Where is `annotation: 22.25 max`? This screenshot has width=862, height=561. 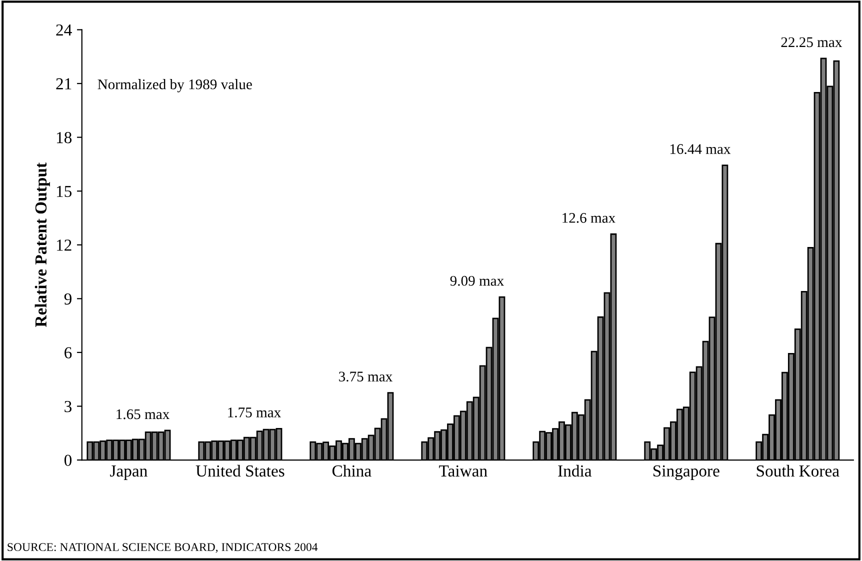
annotation: 22.25 max is located at coordinates (811, 42).